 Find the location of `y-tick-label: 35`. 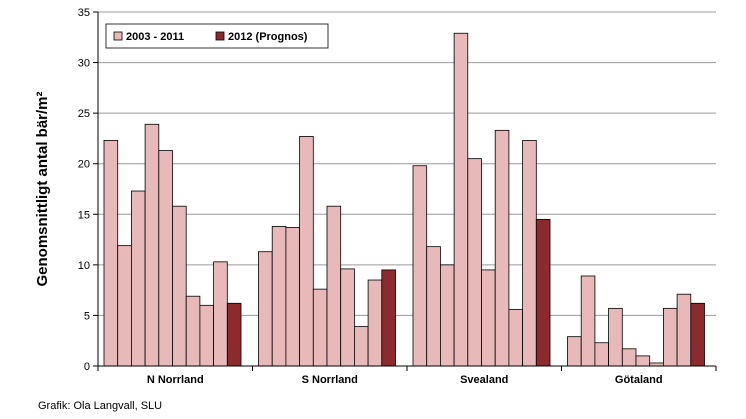

y-tick-label: 35 is located at coordinates (84, 13).